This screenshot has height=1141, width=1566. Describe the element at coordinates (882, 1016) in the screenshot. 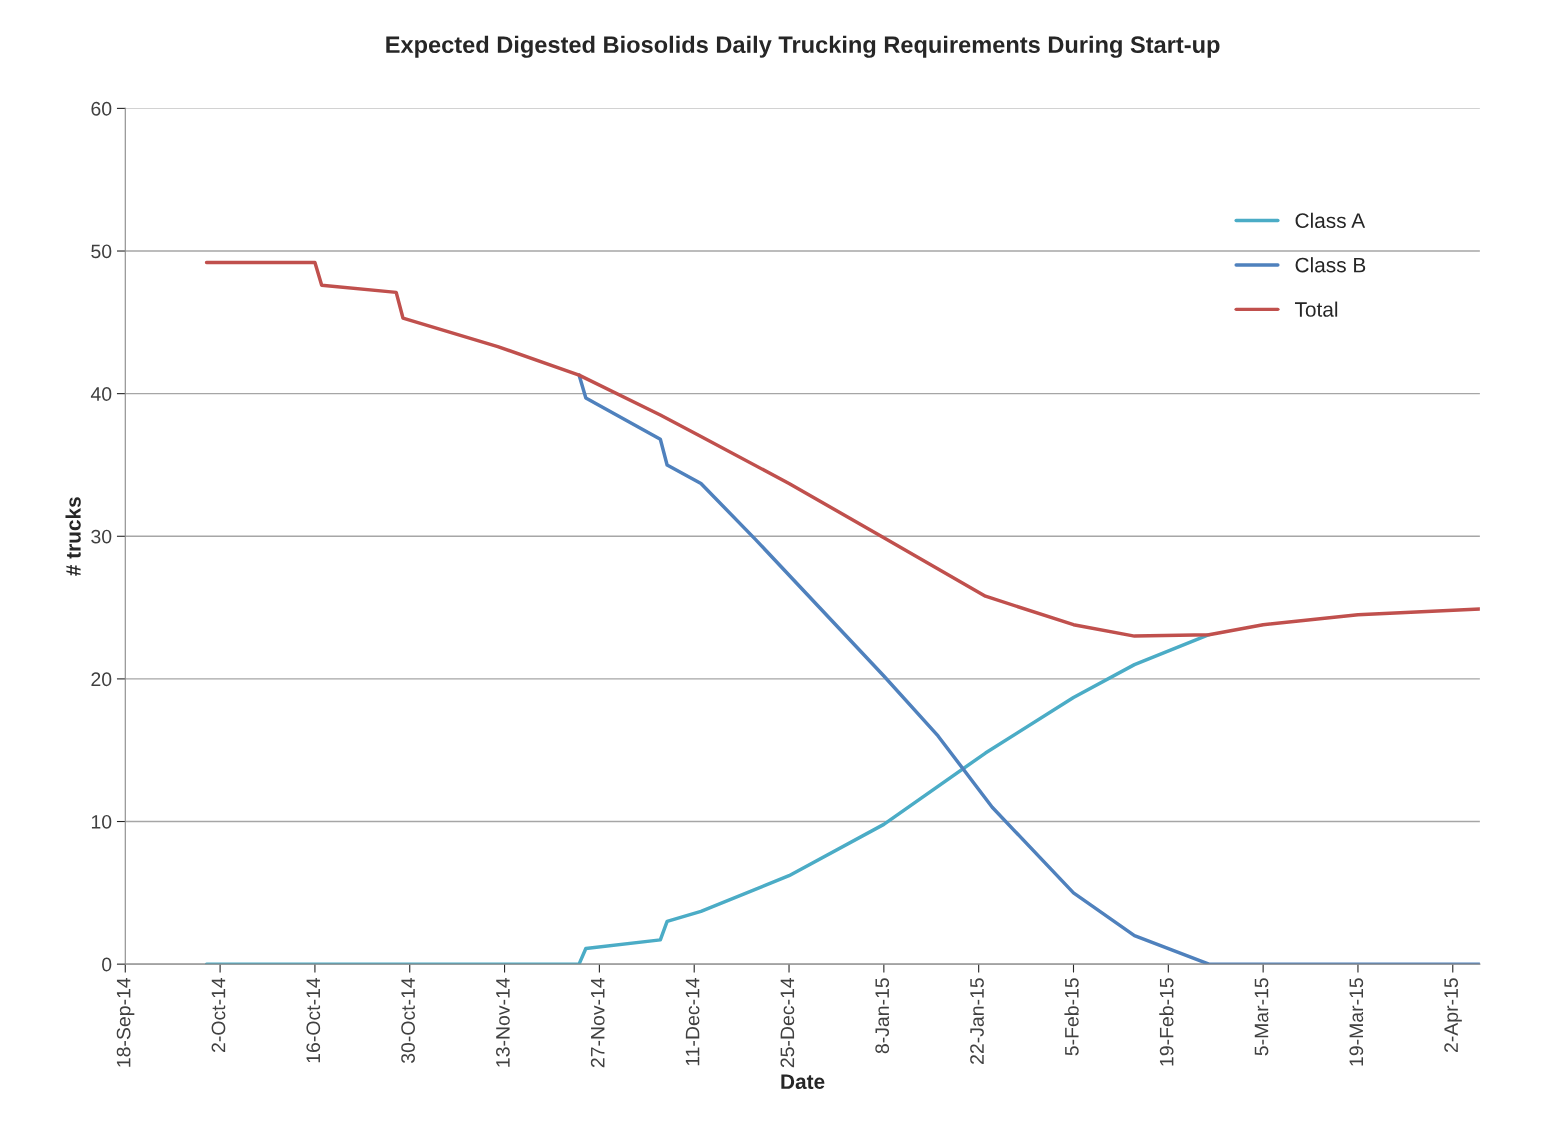

I see `x-tick-label: 8-Jan-15` at that location.